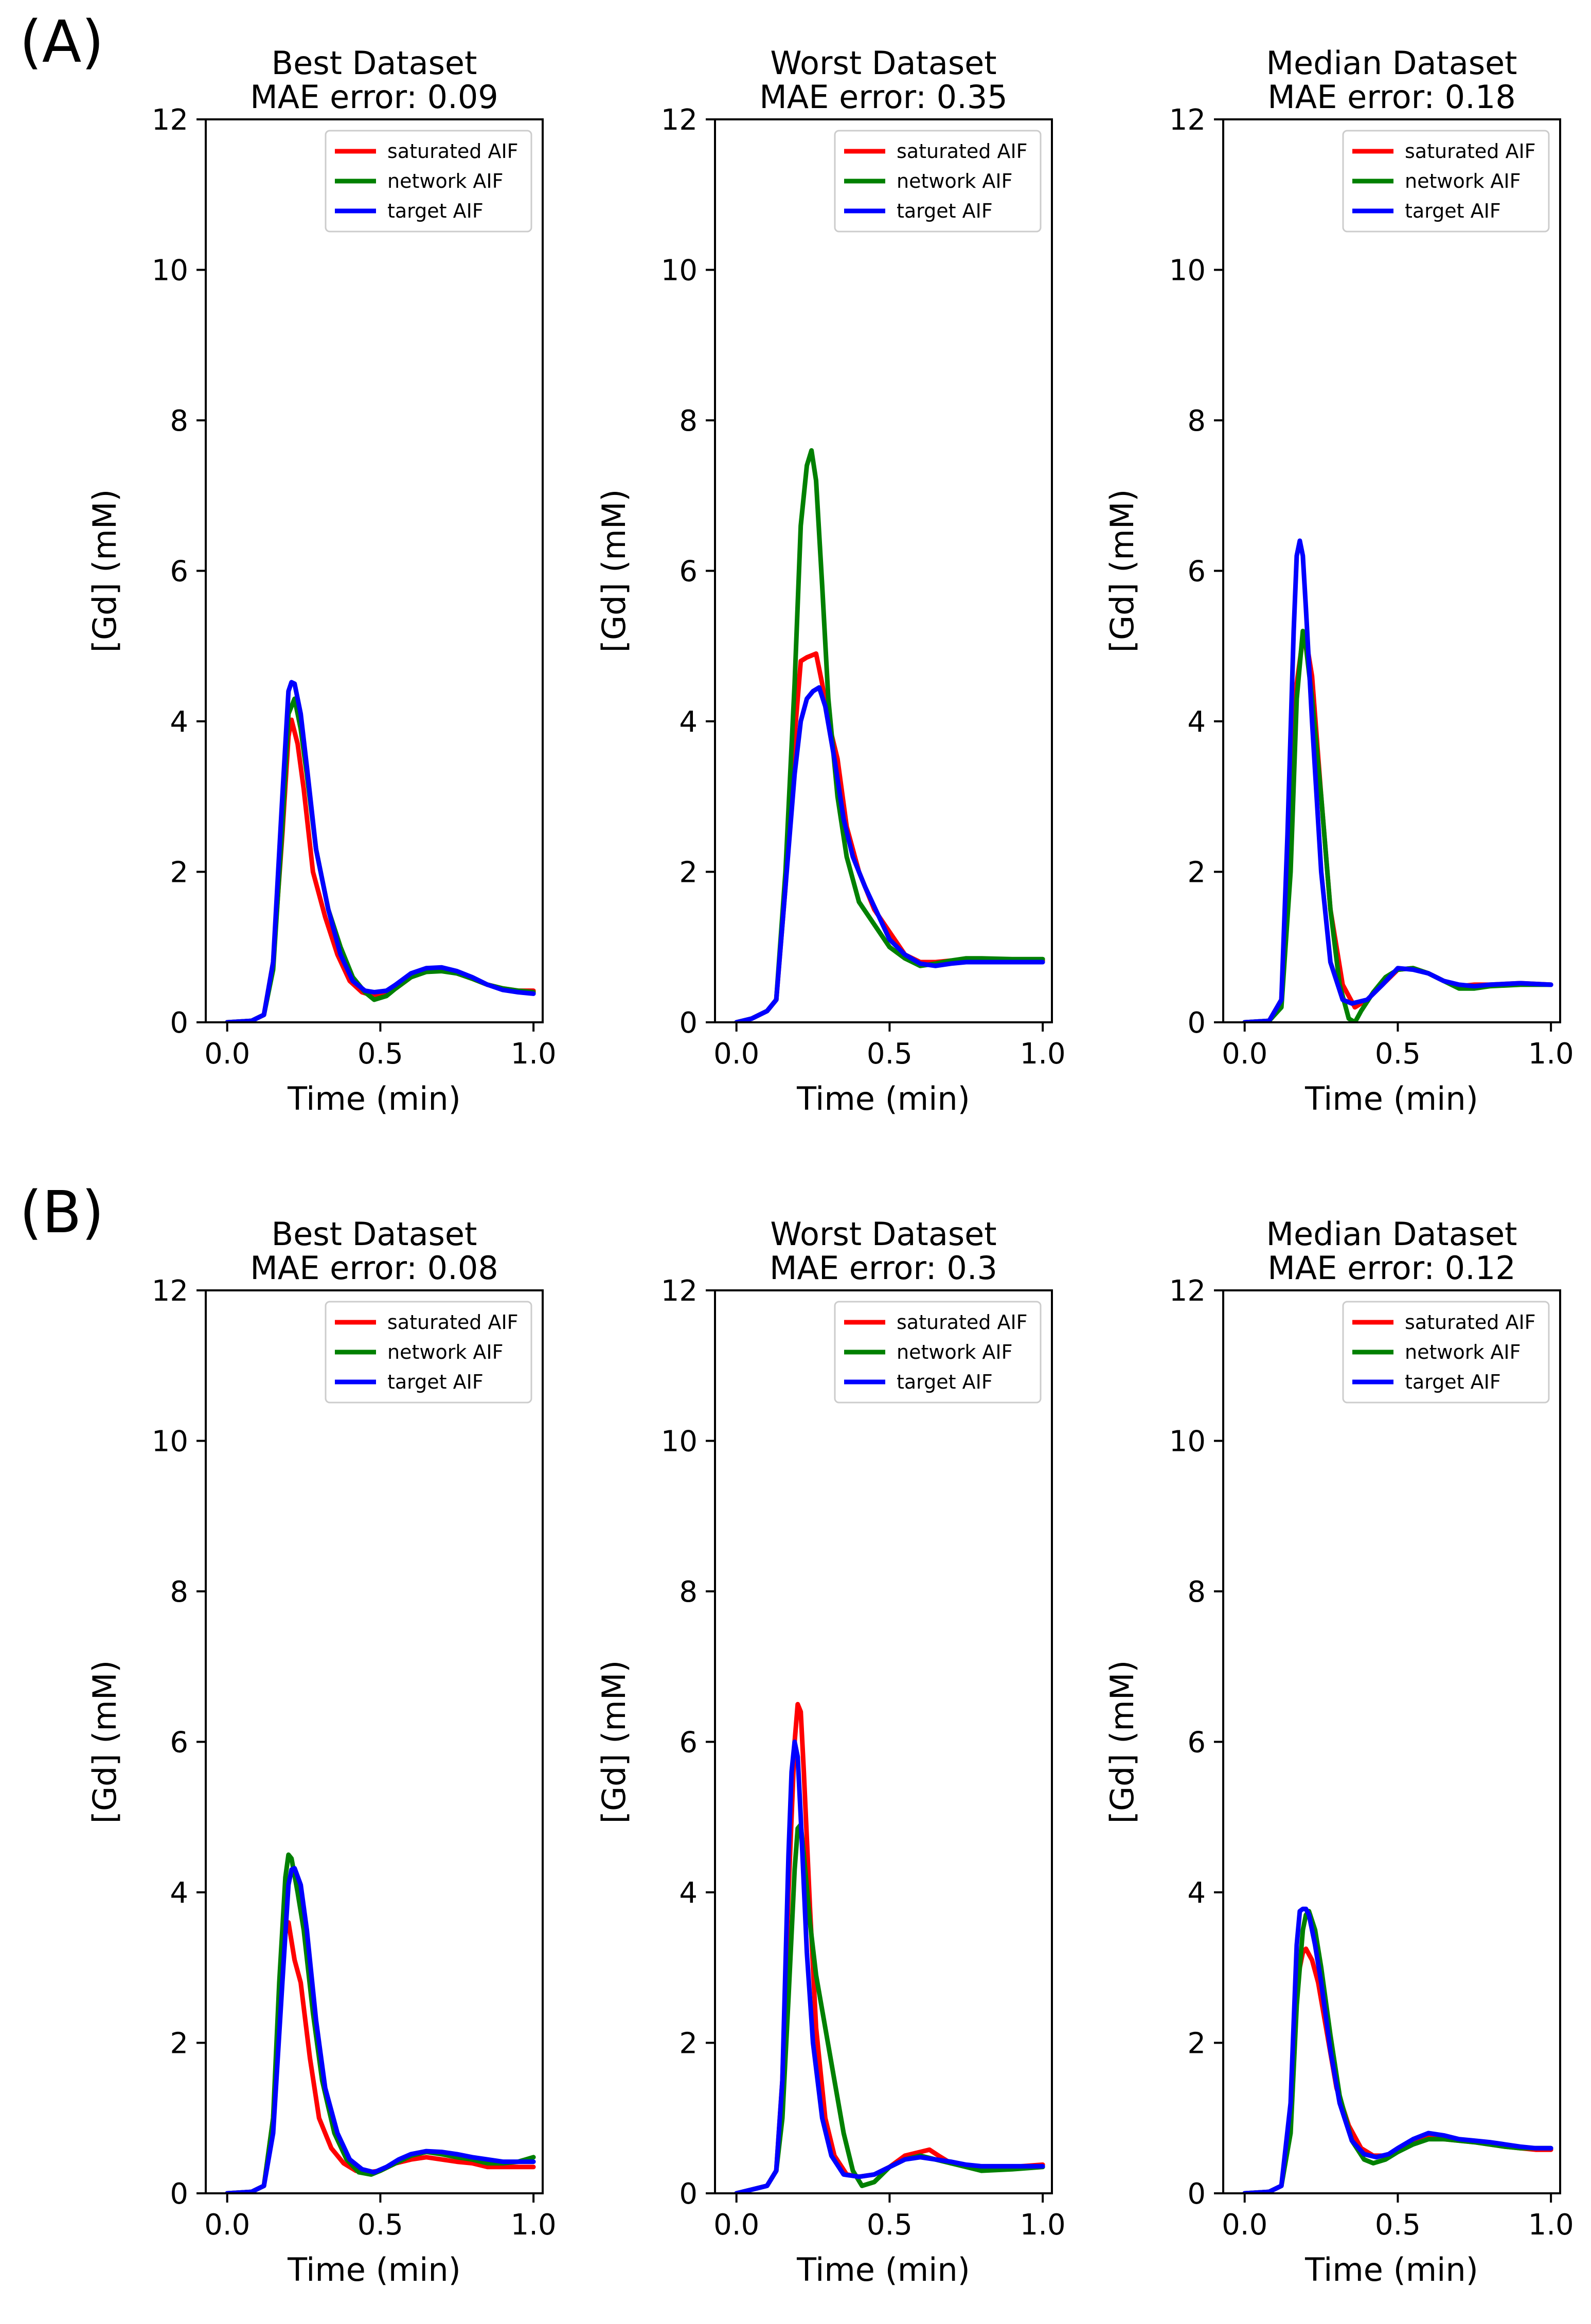 Image resolution: width=1591 pixels, height=2324 pixels. I want to click on chart-subtitle: MAE error: 0.3, so click(883, 1268).